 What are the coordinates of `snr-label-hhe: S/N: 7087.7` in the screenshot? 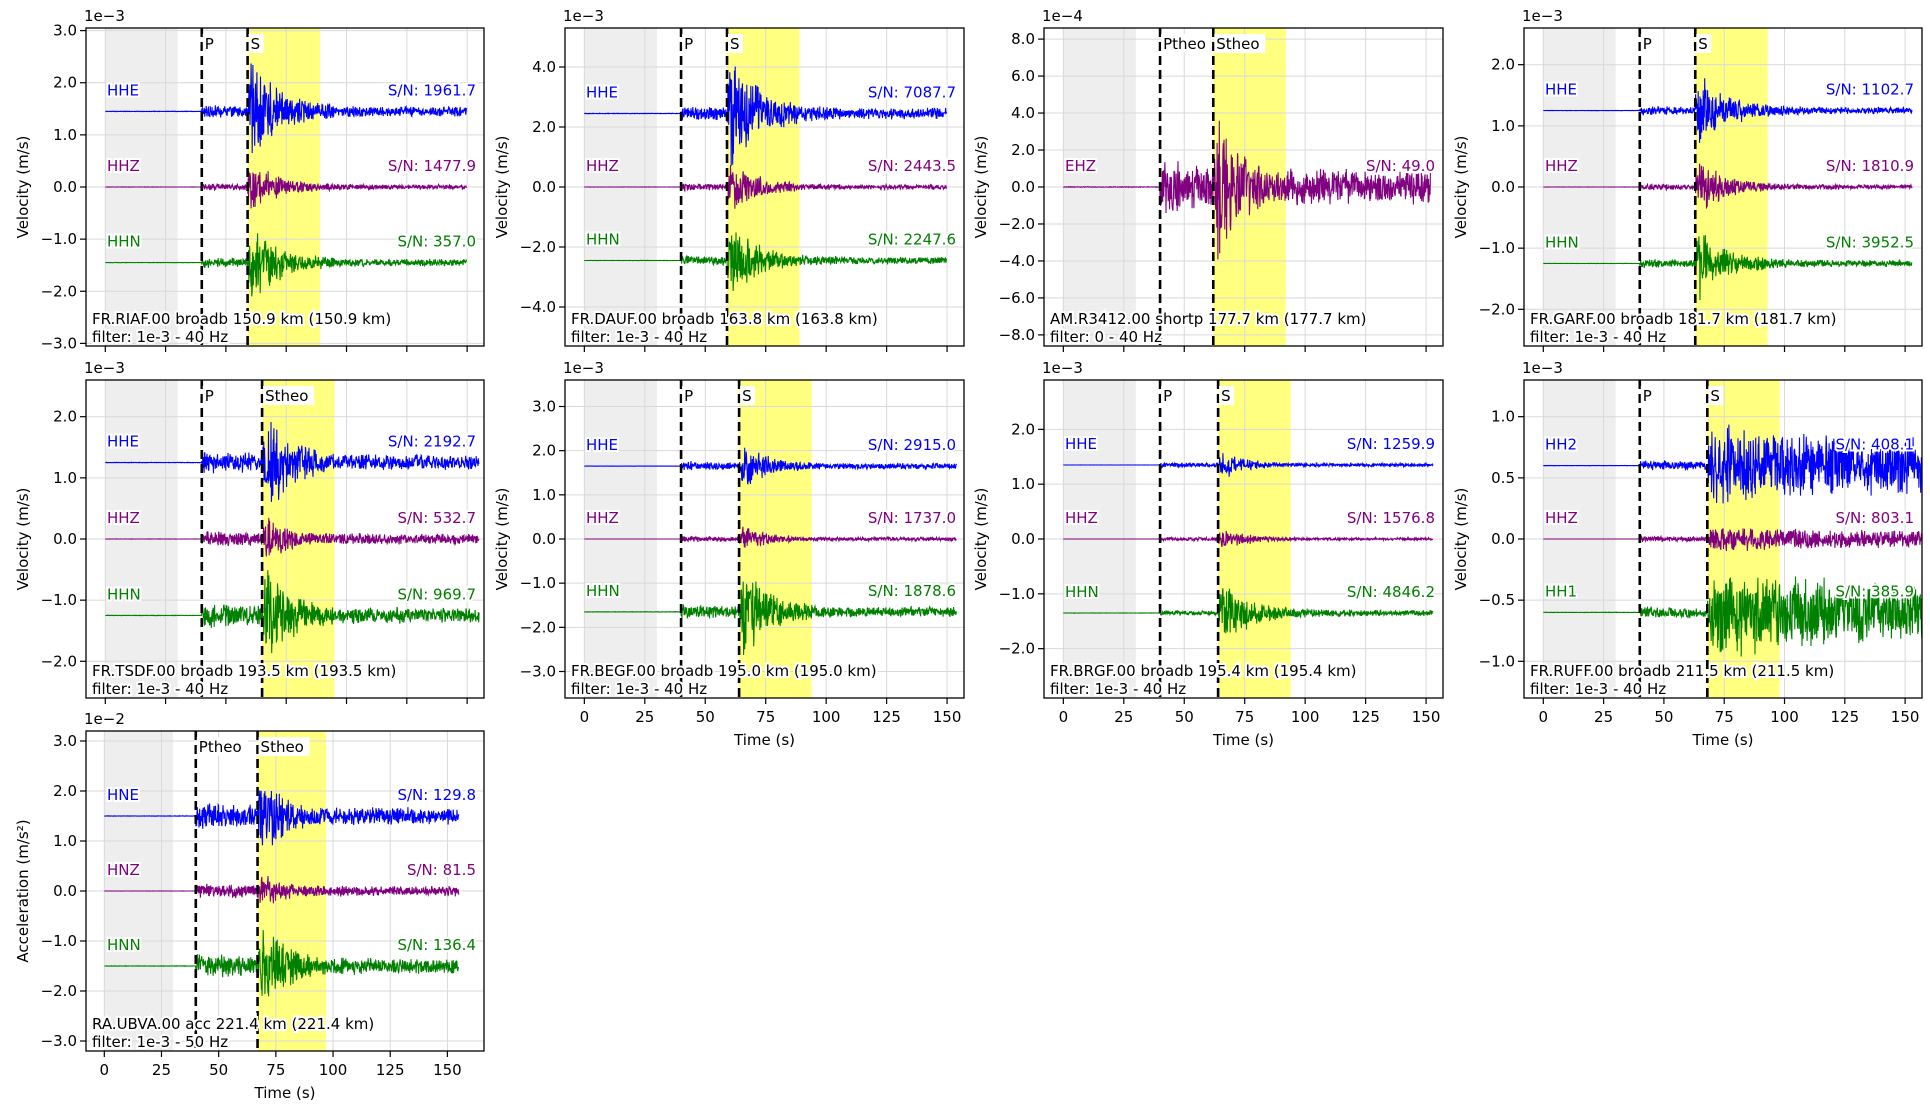 It's located at (912, 93).